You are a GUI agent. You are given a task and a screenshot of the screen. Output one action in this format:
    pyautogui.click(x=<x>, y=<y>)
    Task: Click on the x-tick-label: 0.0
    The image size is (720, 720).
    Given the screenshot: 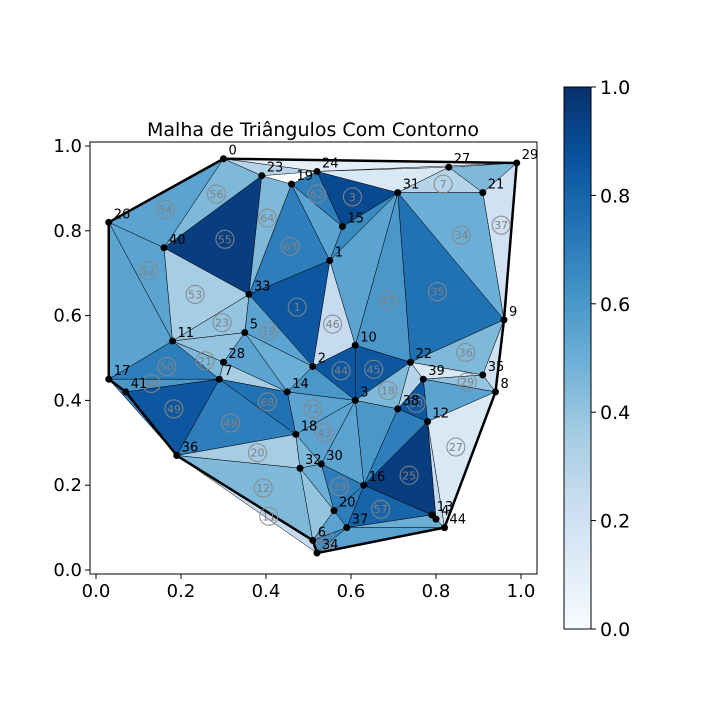 What is the action you would take?
    pyautogui.click(x=96, y=591)
    